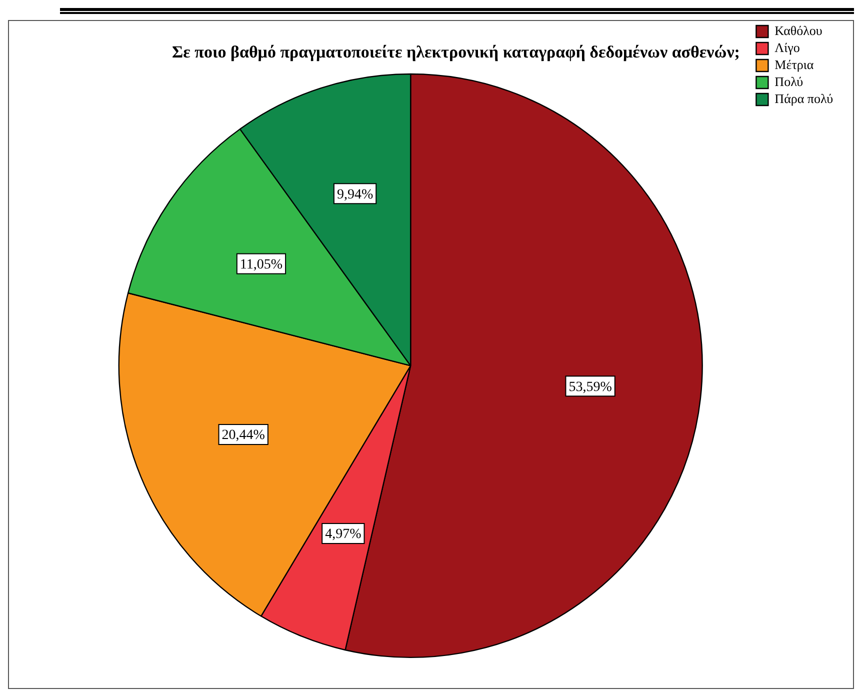  I want to click on data-label: 11,05%, so click(261, 264).